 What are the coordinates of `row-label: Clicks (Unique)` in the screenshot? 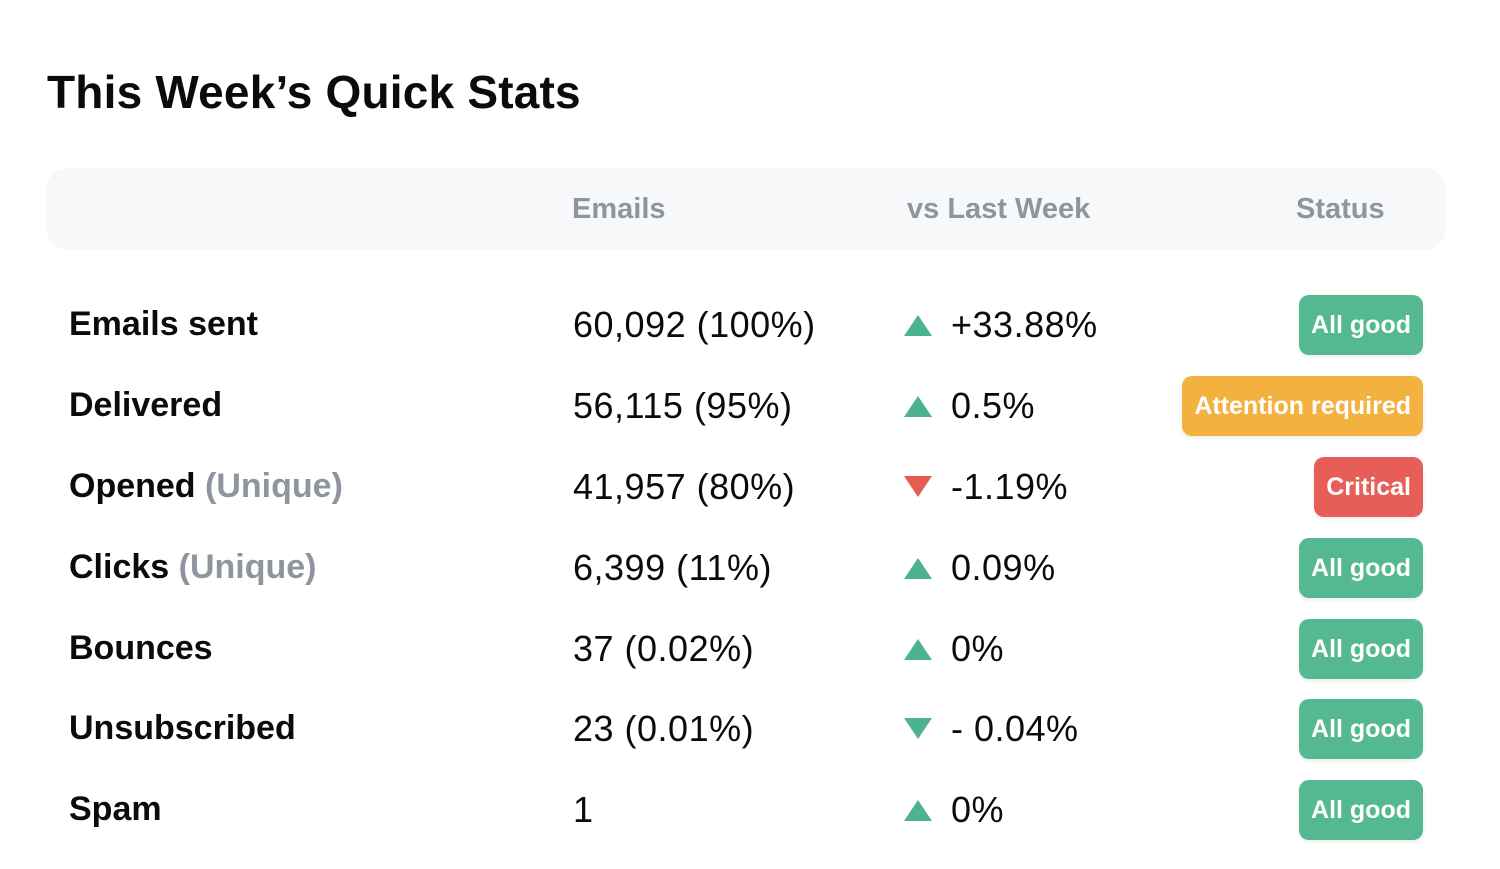 It's located at (193, 567).